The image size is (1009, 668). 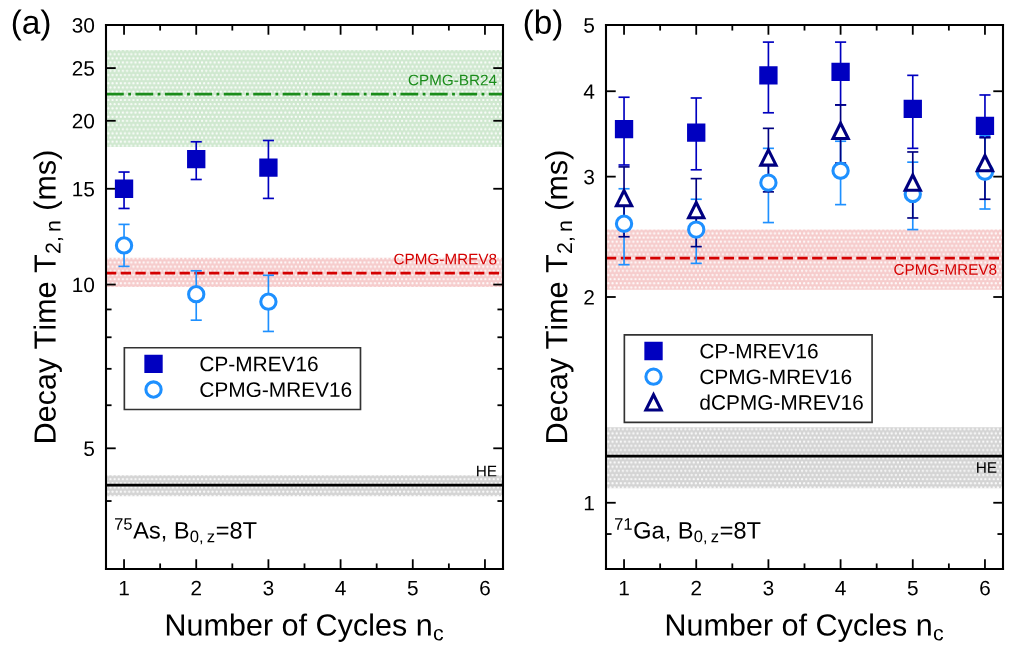 I want to click on y-tick-label: 10, so click(x=84, y=285).